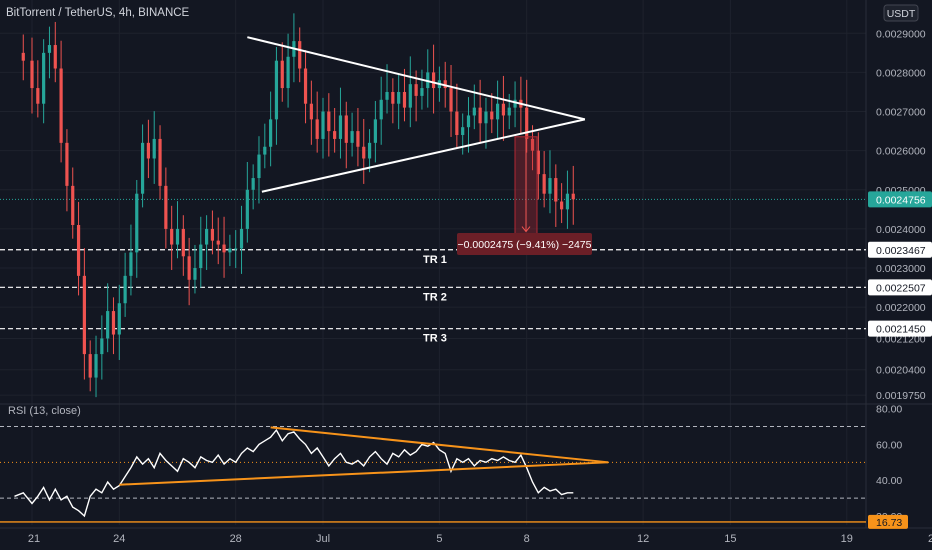  I want to click on measurement-arrow-head, so click(526, 229).